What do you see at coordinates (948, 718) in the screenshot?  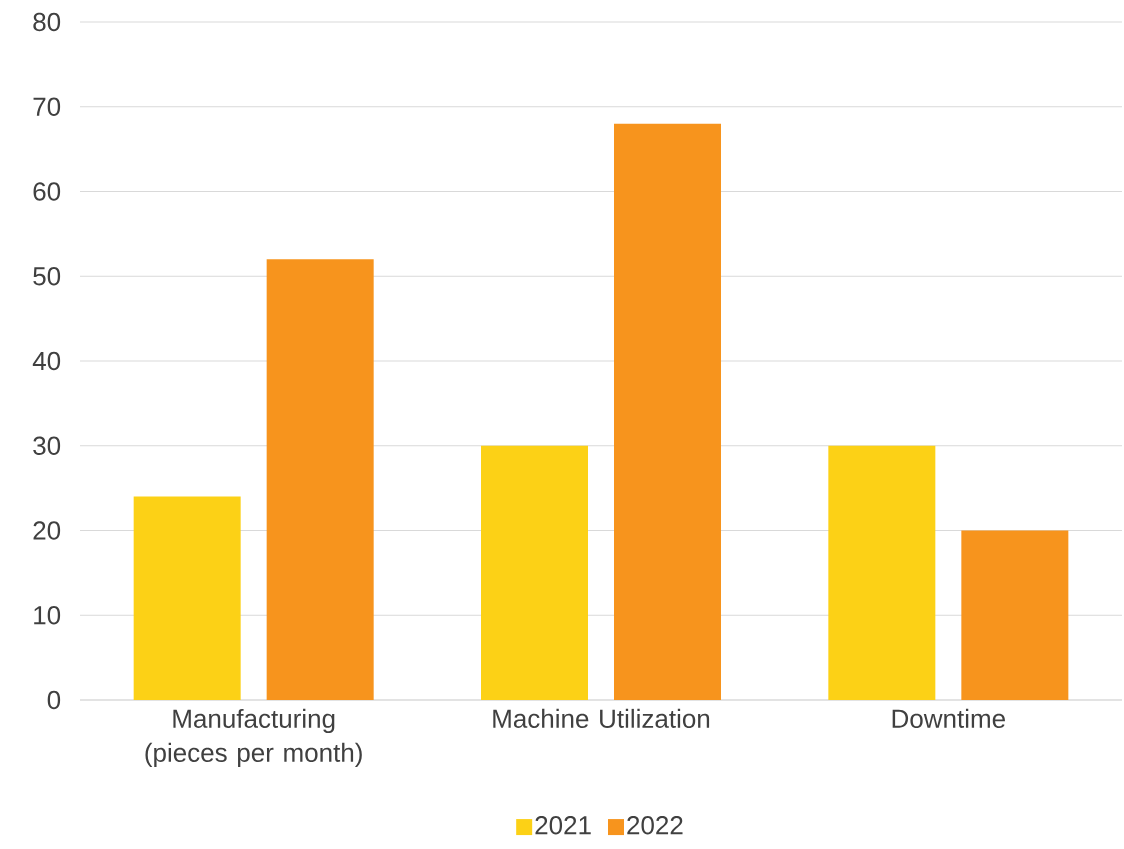 I see `x-tick-label: Downtime` at bounding box center [948, 718].